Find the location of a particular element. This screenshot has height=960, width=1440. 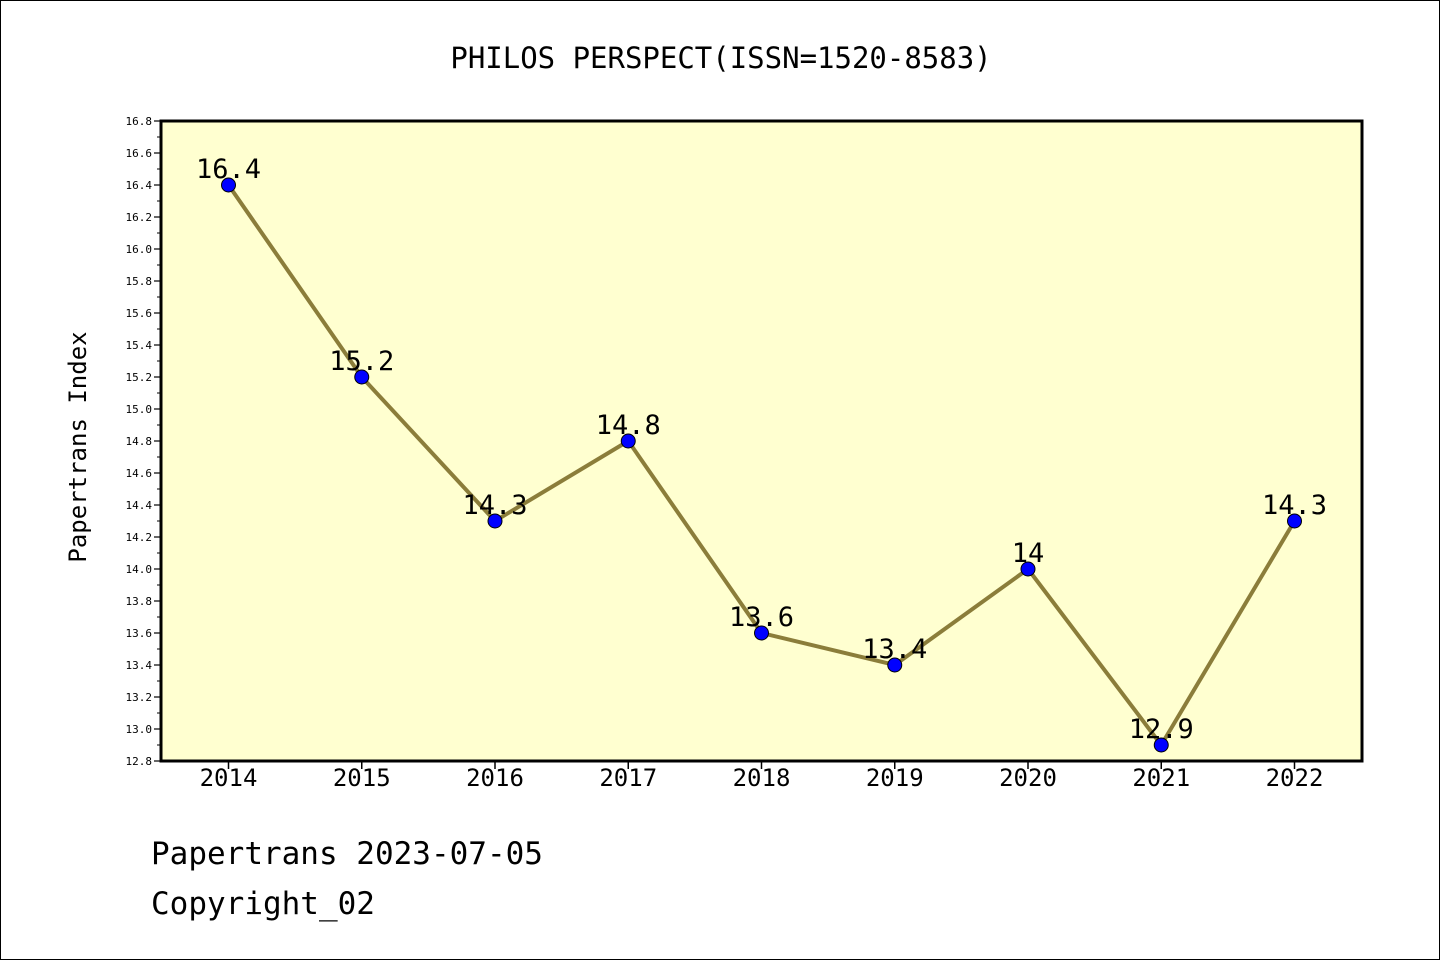

x-tick-label: 2018 is located at coordinates (762, 778).